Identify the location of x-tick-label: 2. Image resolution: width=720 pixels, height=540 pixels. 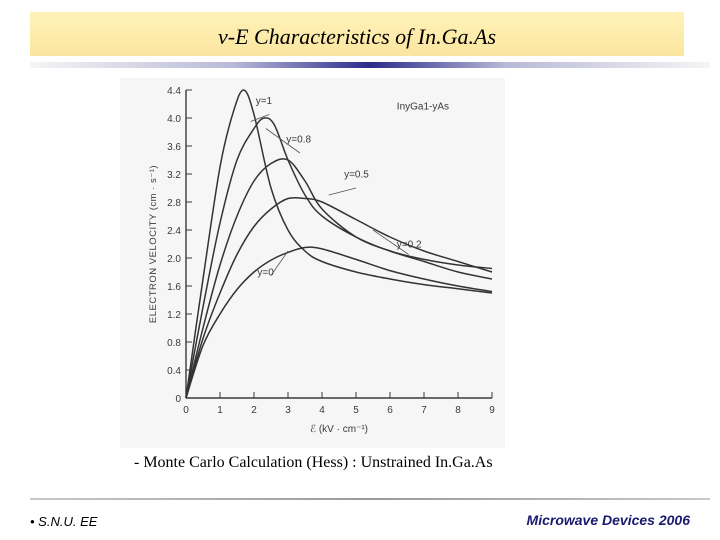
(254, 410).